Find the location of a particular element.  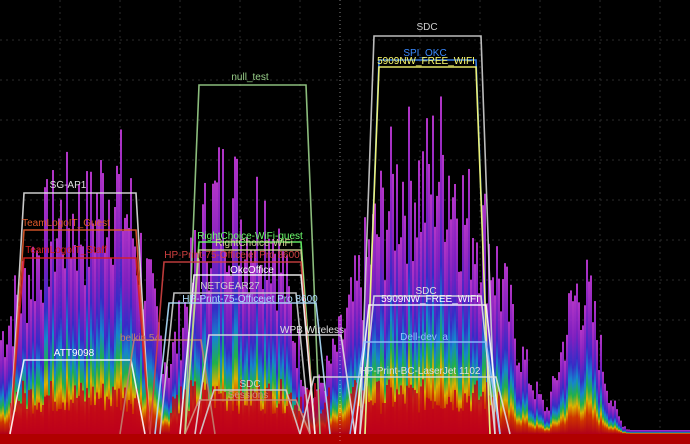

ssid-label-sessions: Sessions is located at coordinates (248, 395).